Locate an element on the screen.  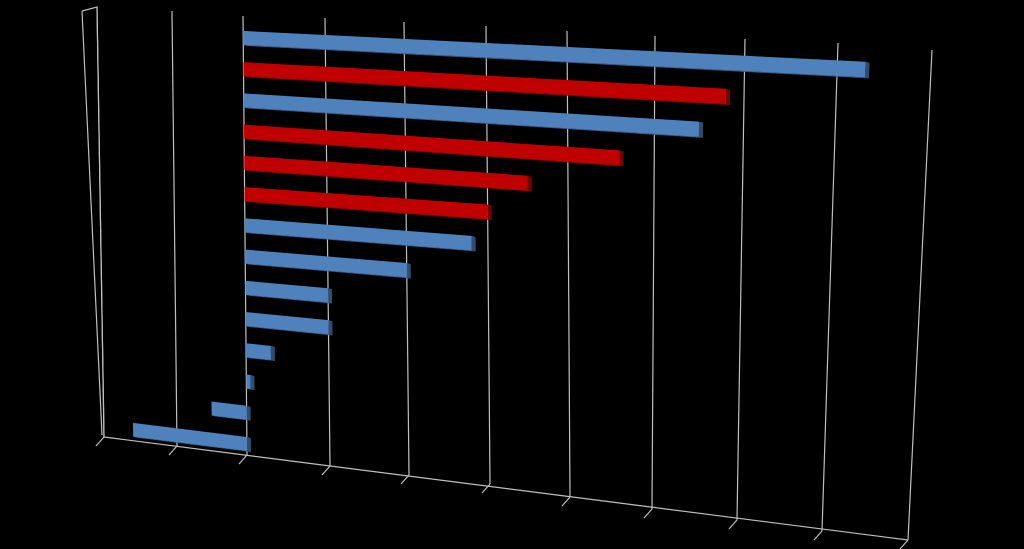
left-wall-front-edge is located at coordinates (92, 223).